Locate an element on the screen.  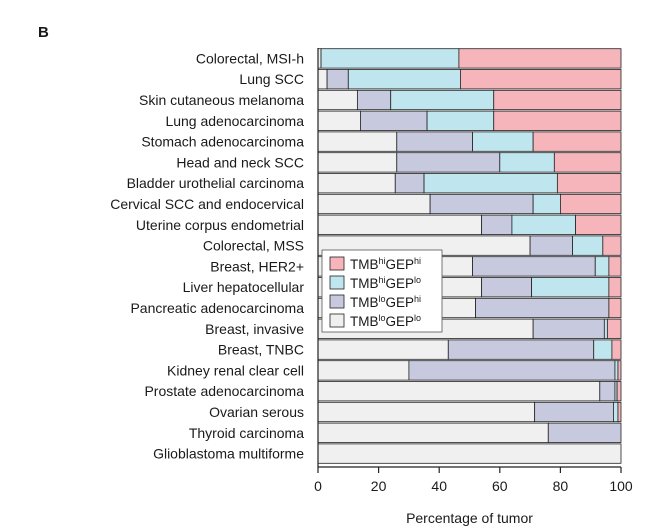
legend: TMBhiGEPhi TMBhiGEPlo TMBloGEPhi TMBloGEPlo is located at coordinates (382, 291).